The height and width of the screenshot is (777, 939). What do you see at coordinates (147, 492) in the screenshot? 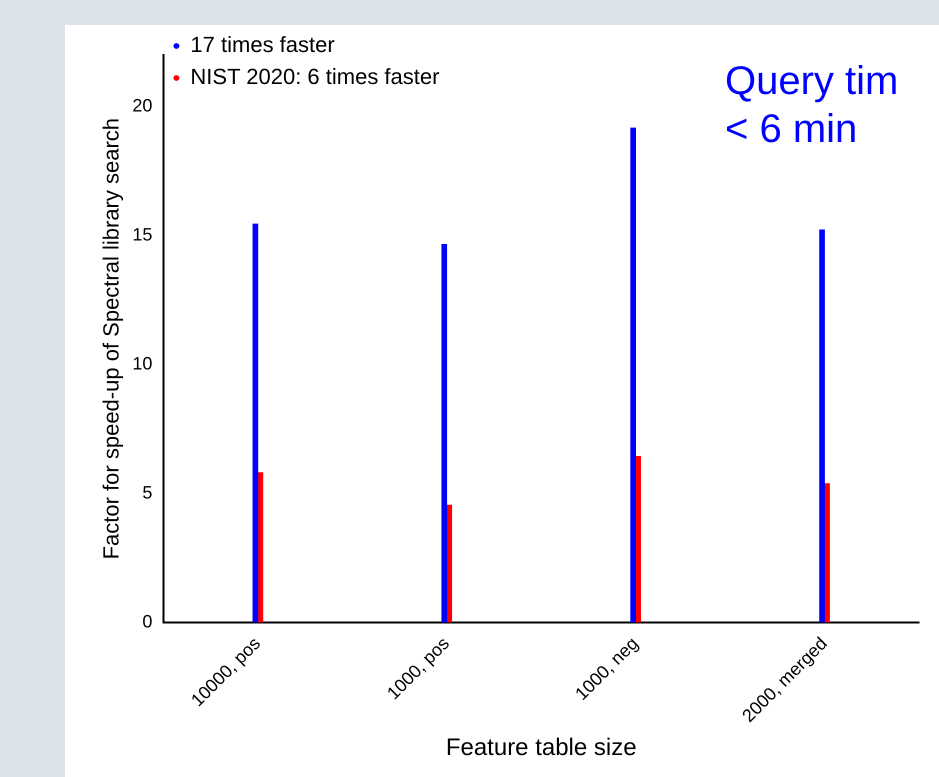
I see `y-tick-label: 5` at bounding box center [147, 492].